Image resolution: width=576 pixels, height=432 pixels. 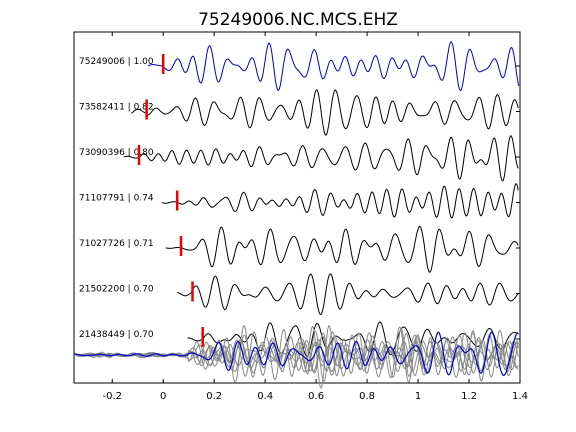 What do you see at coordinates (163, 396) in the screenshot?
I see `x-tick-label: 0` at bounding box center [163, 396].